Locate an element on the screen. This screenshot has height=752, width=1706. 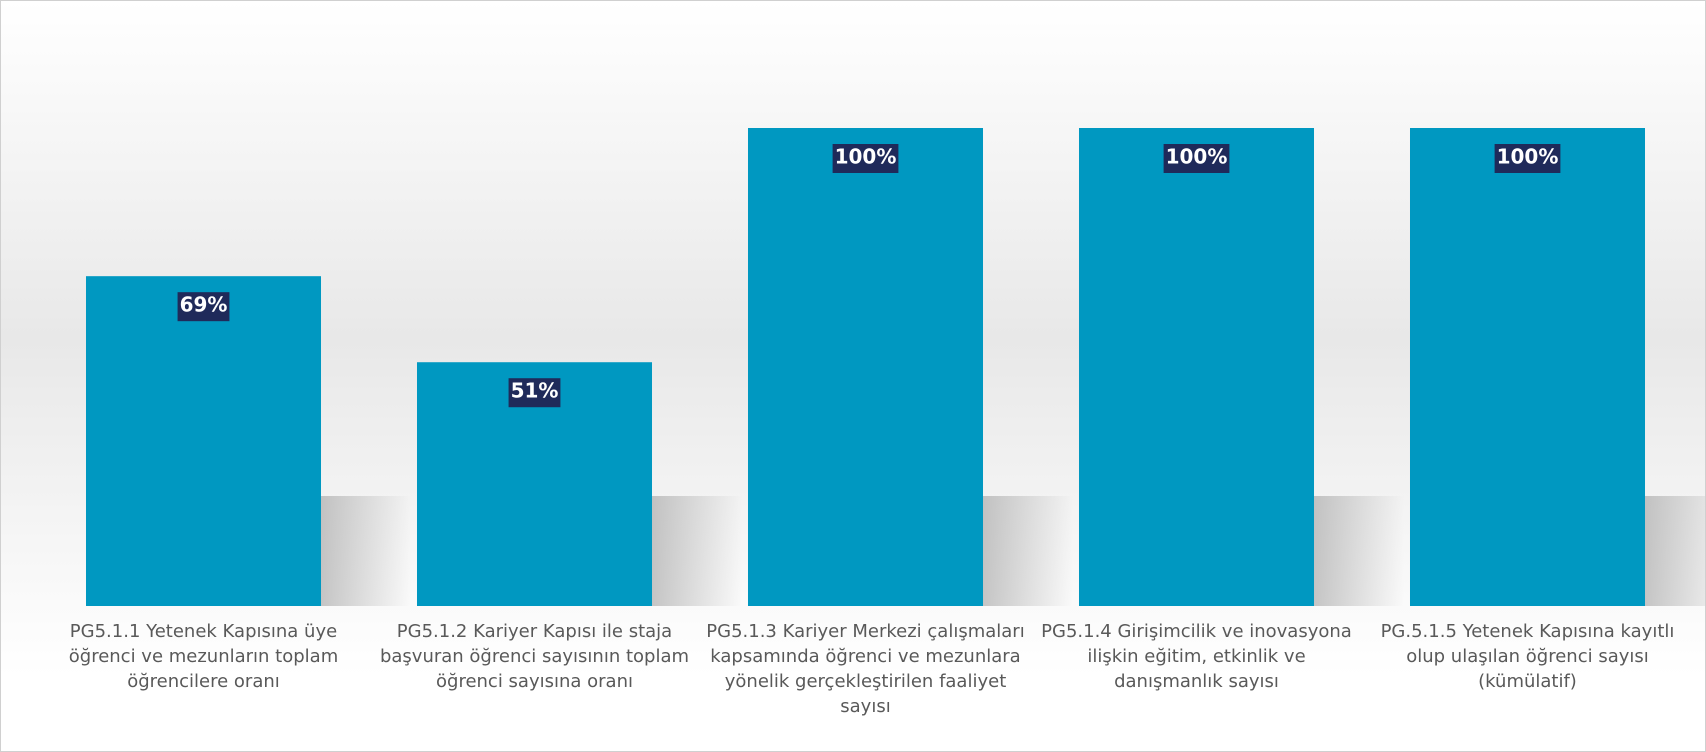
value-label: 69% is located at coordinates (204, 305).